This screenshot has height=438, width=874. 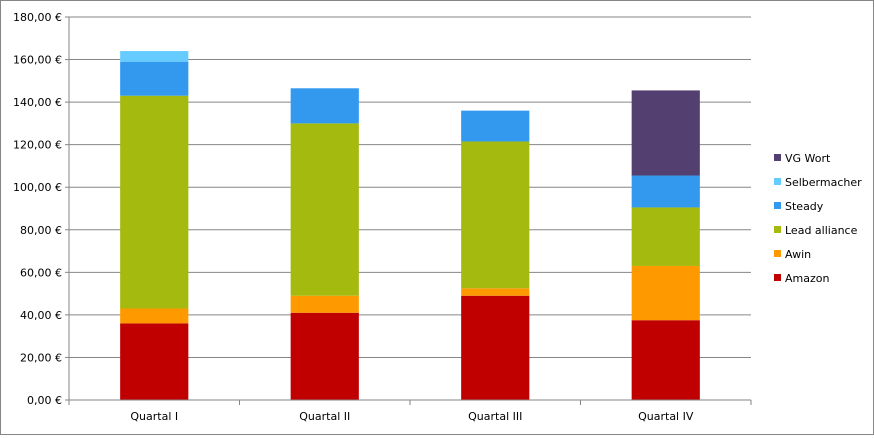 What do you see at coordinates (808, 158) in the screenshot?
I see `legend-label: VG Wort` at bounding box center [808, 158].